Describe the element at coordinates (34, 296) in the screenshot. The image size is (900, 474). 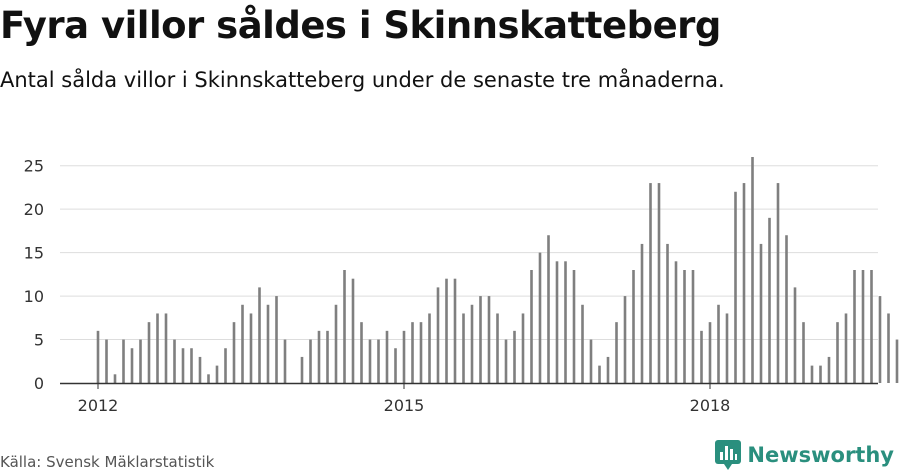
I see `y-tick-label: 10` at that location.